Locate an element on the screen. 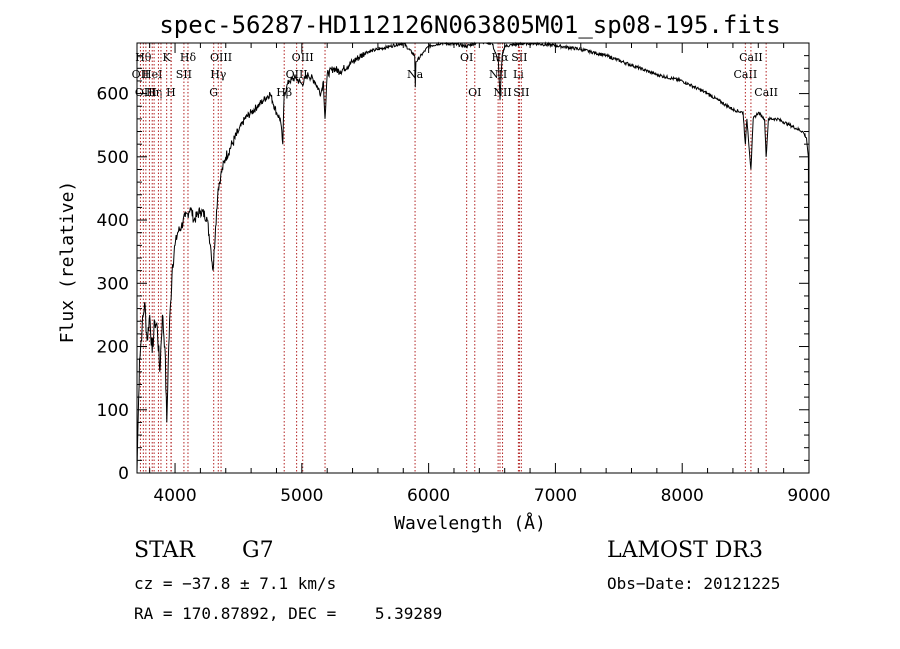  x-tick-label-4000: 4000 is located at coordinates (174, 496).